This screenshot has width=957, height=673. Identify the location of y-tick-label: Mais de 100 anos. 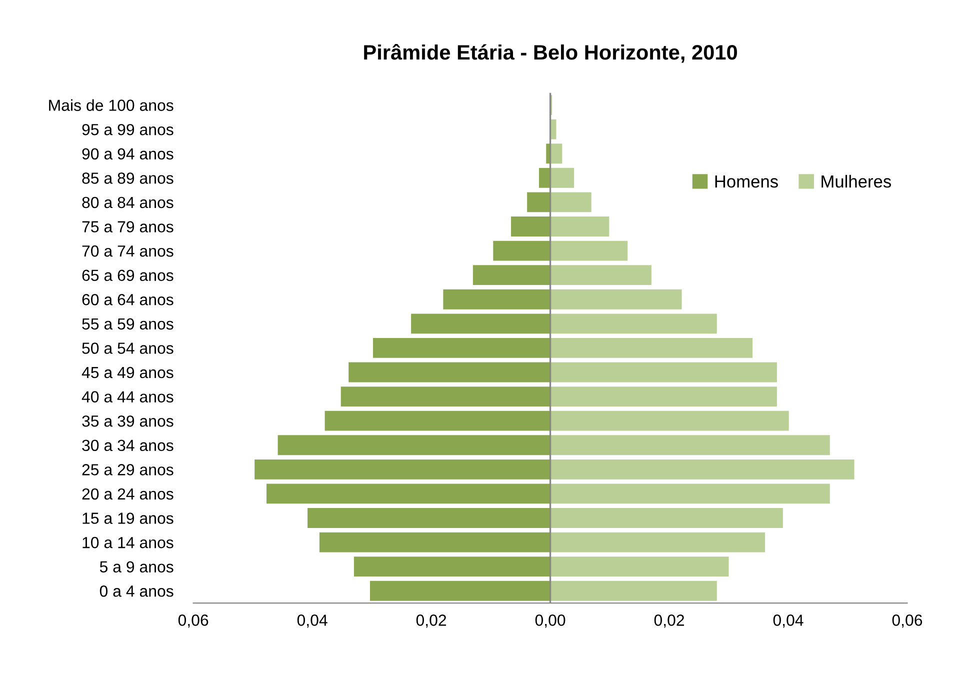
(111, 105).